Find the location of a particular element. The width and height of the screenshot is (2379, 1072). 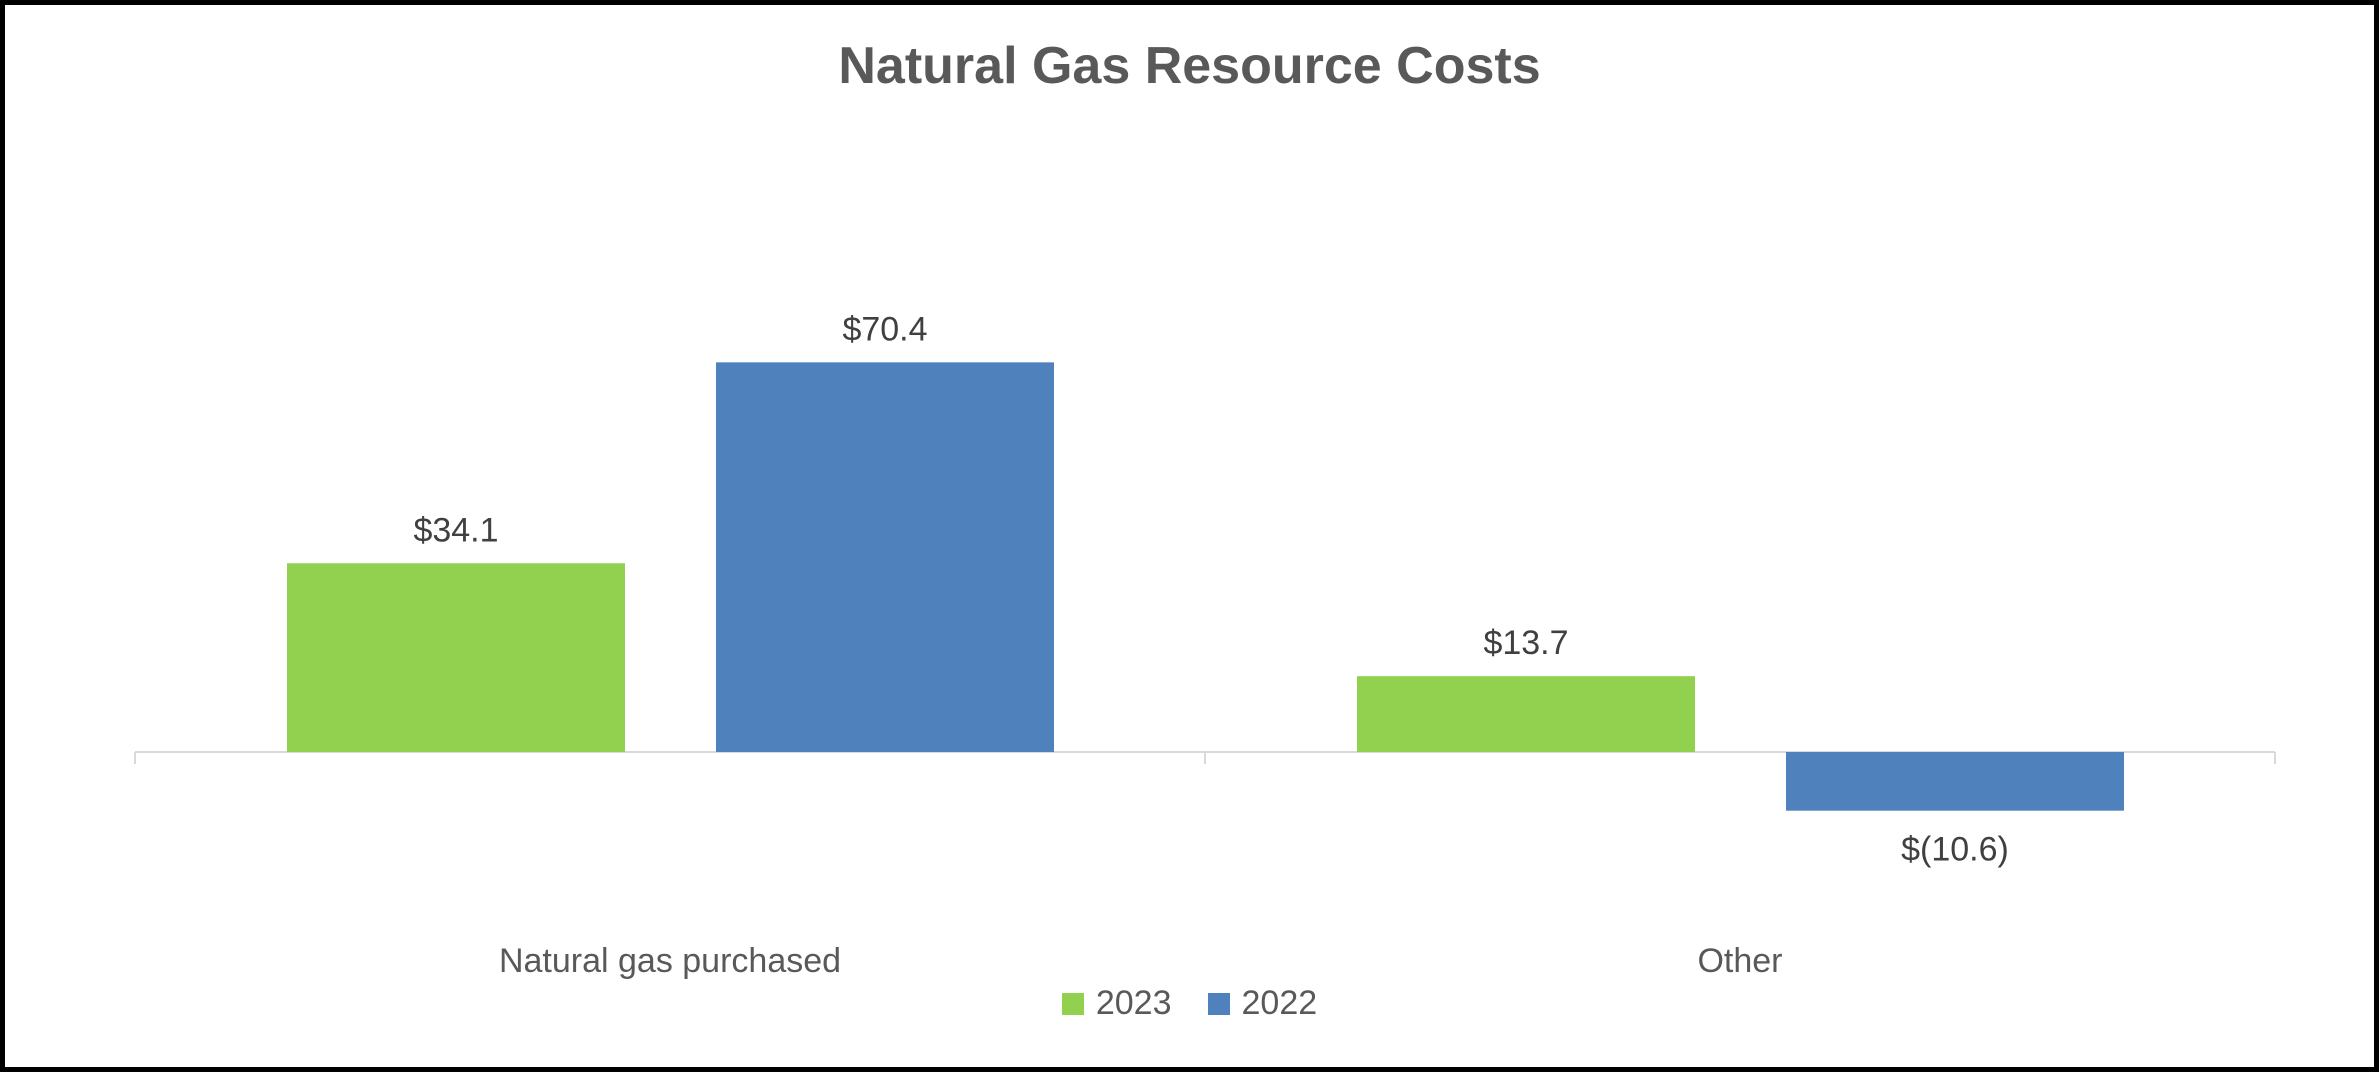

x-tick-label: Natural gas purchased is located at coordinates (670, 961).